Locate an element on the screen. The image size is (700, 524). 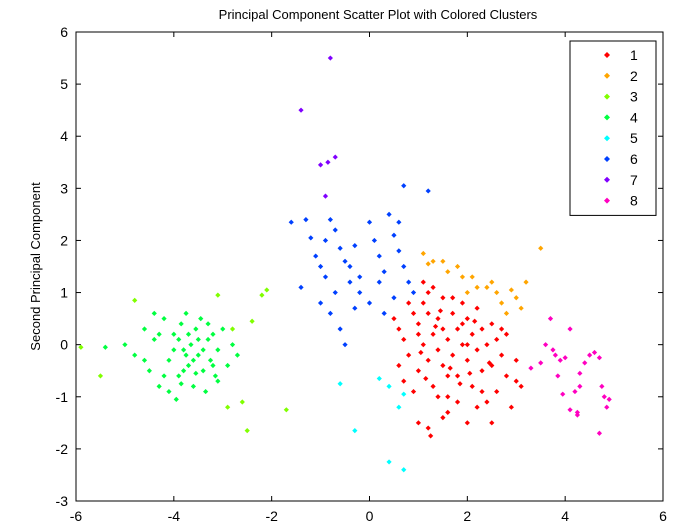
x-tick-label: -2 is located at coordinates (271, 516).